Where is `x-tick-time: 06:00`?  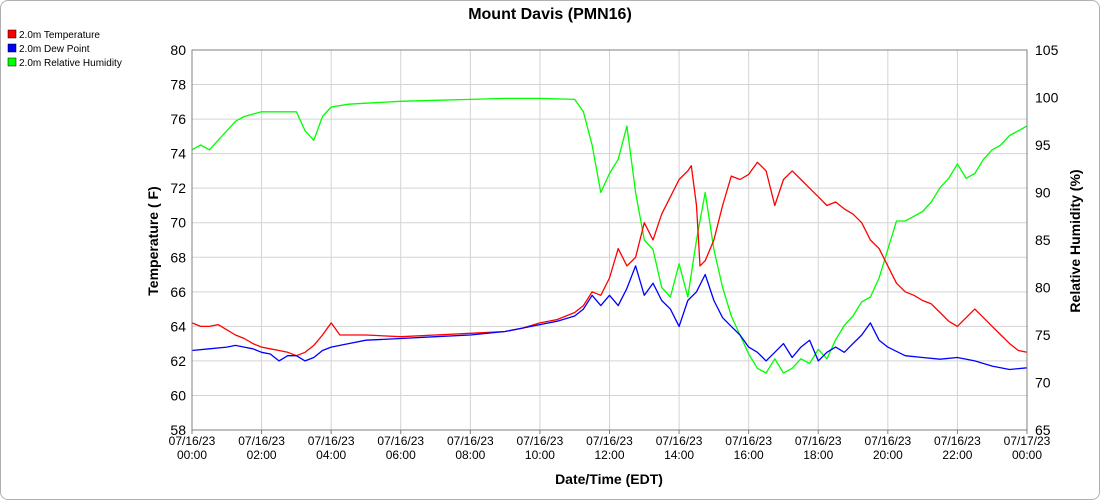
x-tick-time: 06:00 is located at coordinates (401, 455).